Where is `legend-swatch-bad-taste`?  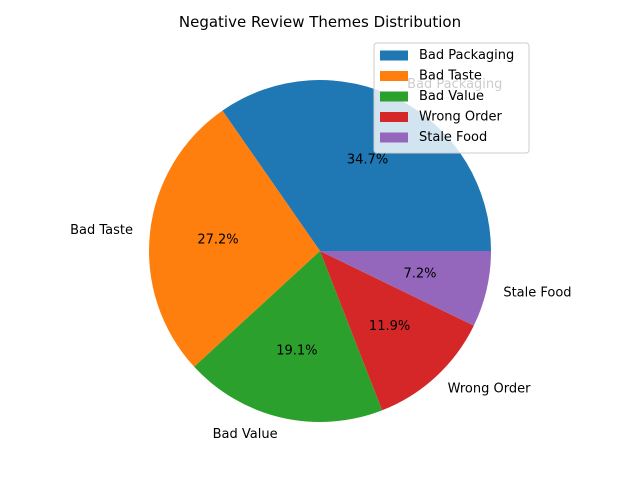
legend-swatch-bad-taste is located at coordinates (394, 76).